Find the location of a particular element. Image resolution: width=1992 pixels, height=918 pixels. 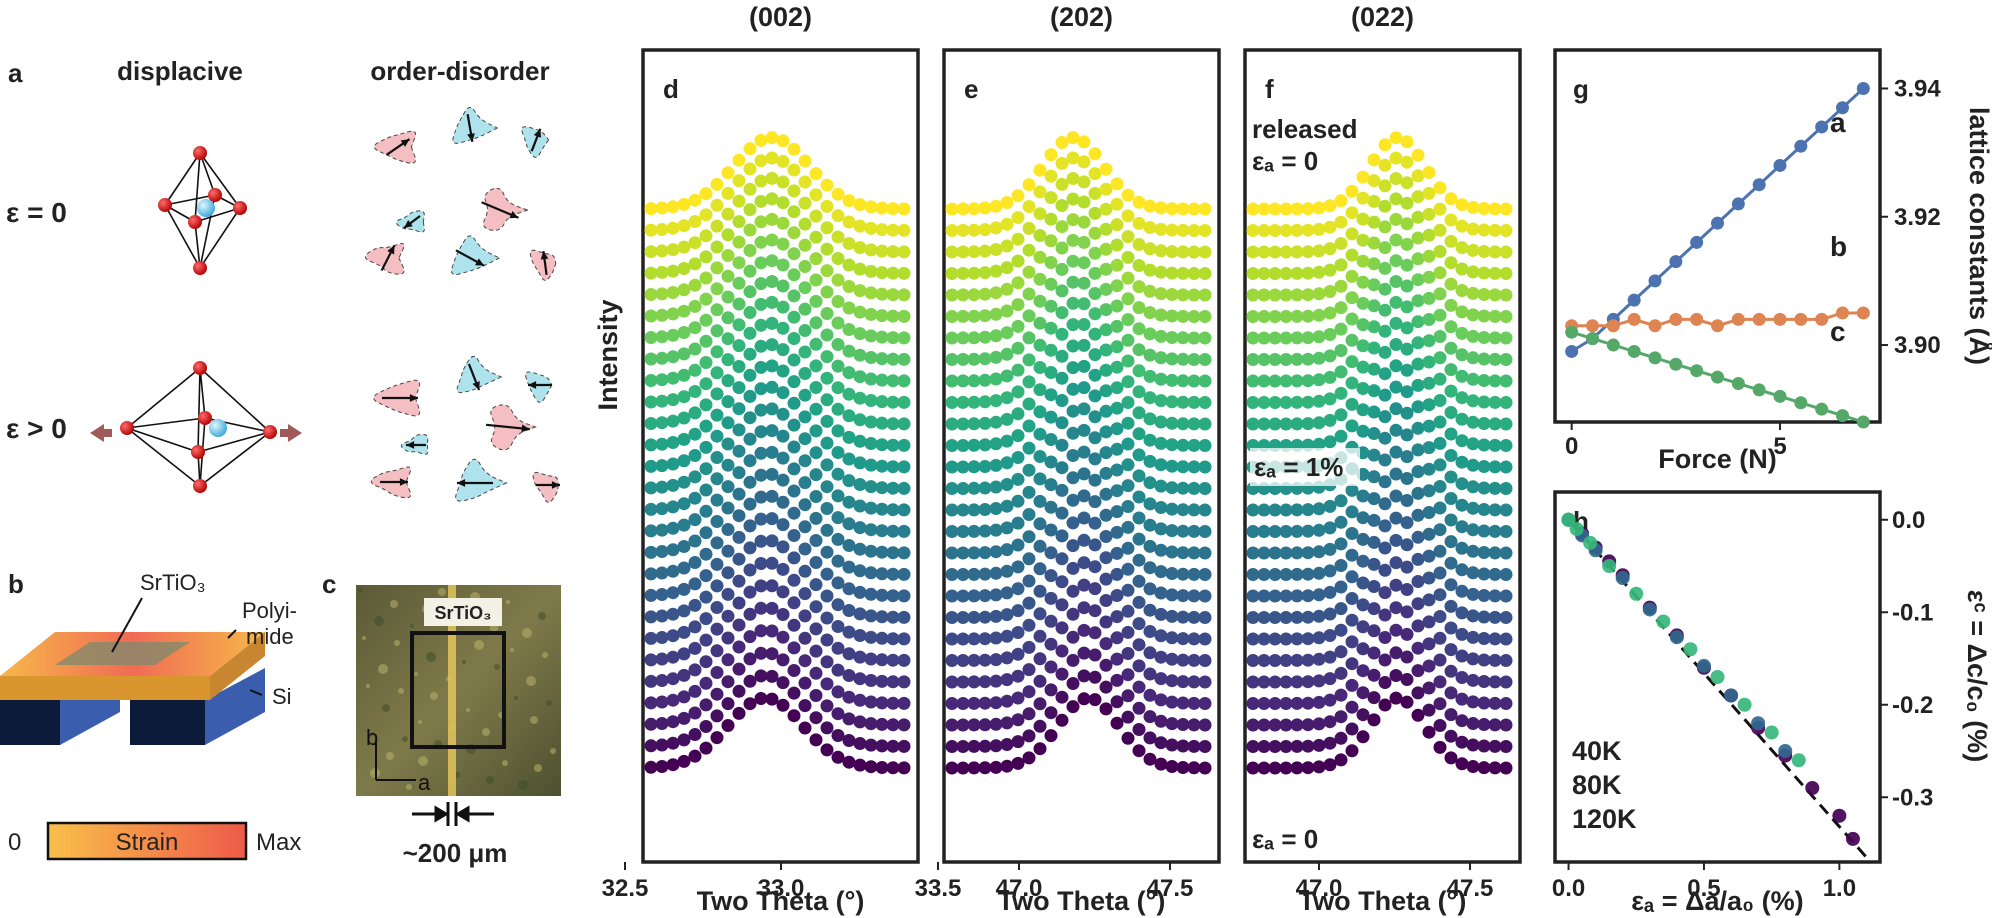

micrograph-speck is located at coordinates (527, 633).